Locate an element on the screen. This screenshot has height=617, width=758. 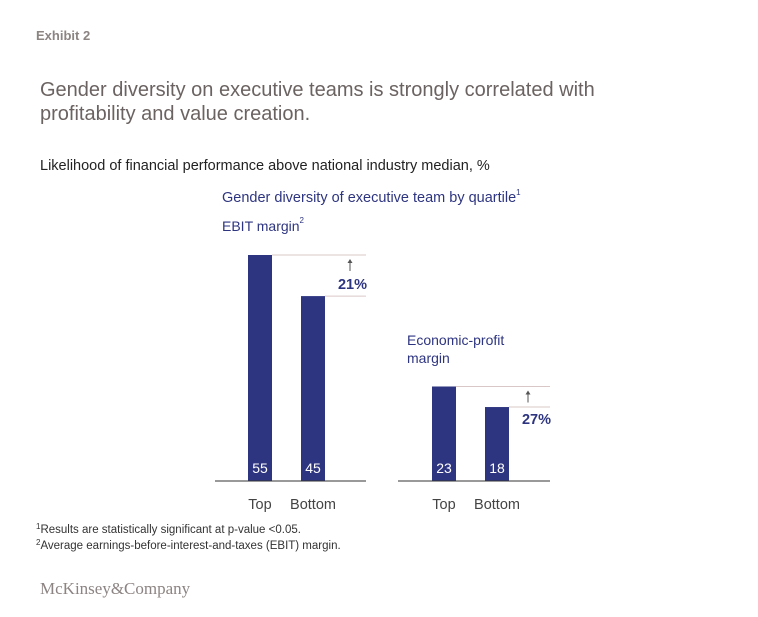
data-label: 45 is located at coordinates (313, 468).